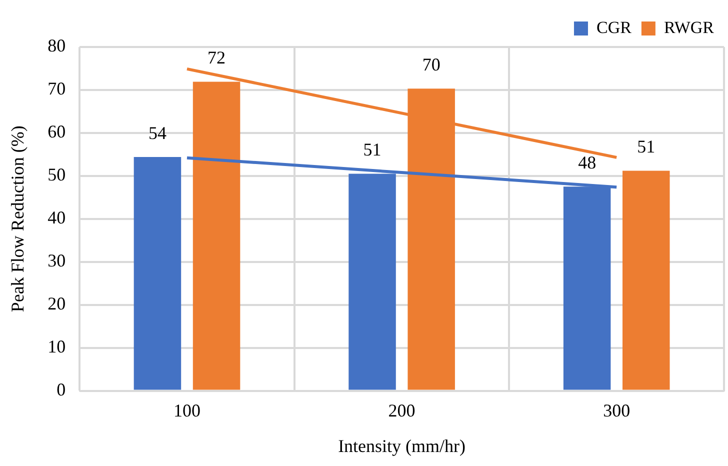 The height and width of the screenshot is (466, 728). I want to click on data-label: 70, so click(431, 64).